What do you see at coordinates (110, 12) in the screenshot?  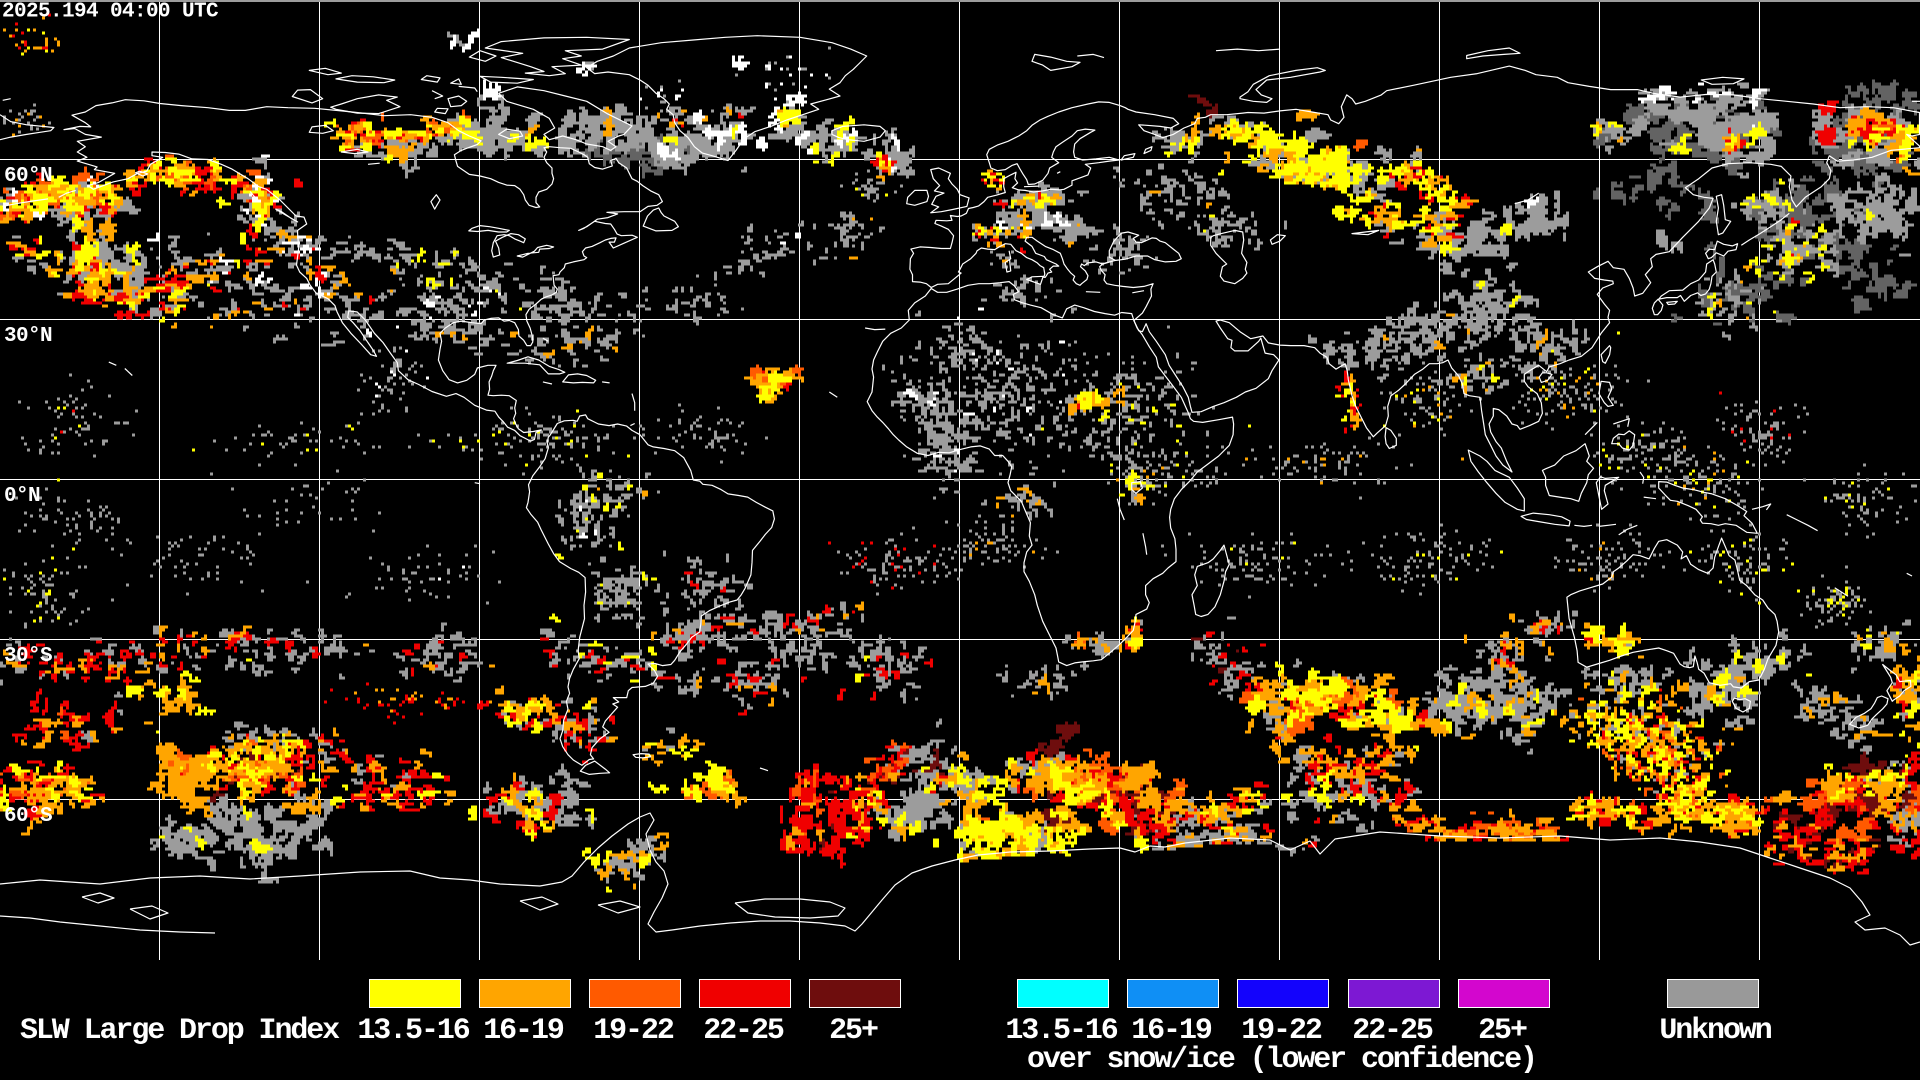 I see `svg-text: 2025.194 04:00 UTC` at bounding box center [110, 12].